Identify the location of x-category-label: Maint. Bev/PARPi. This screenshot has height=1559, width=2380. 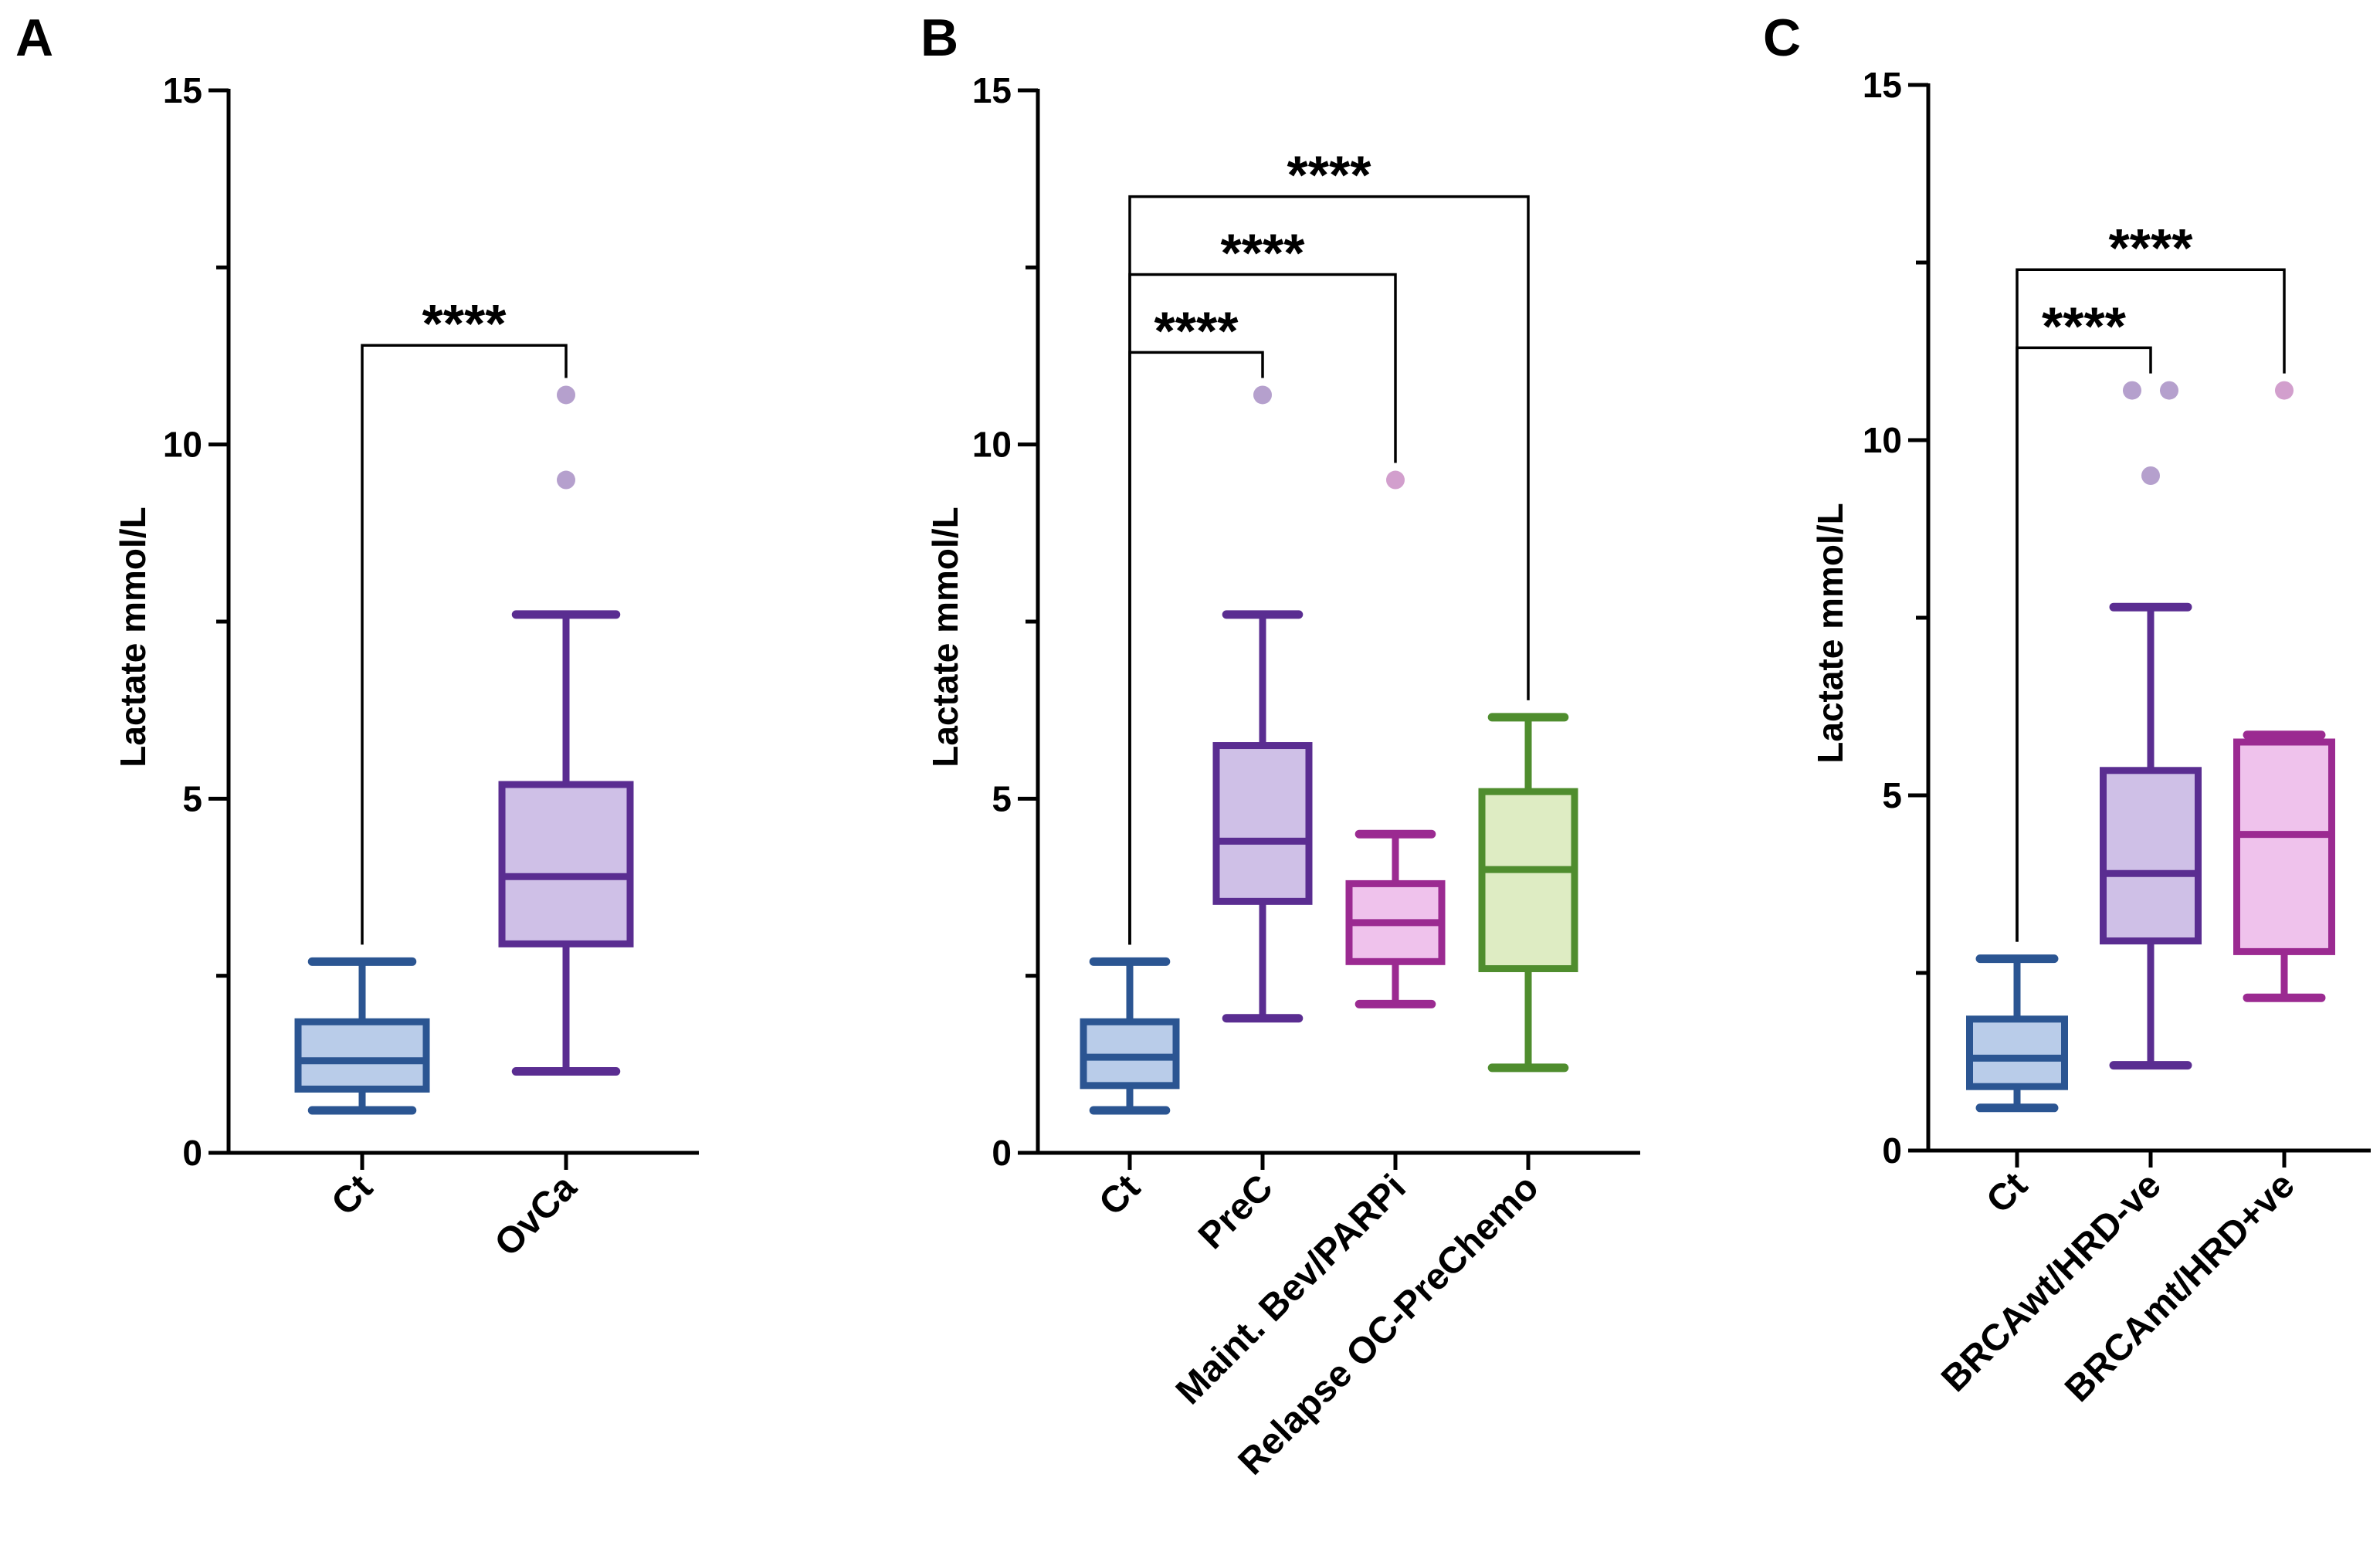
(1291, 1290).